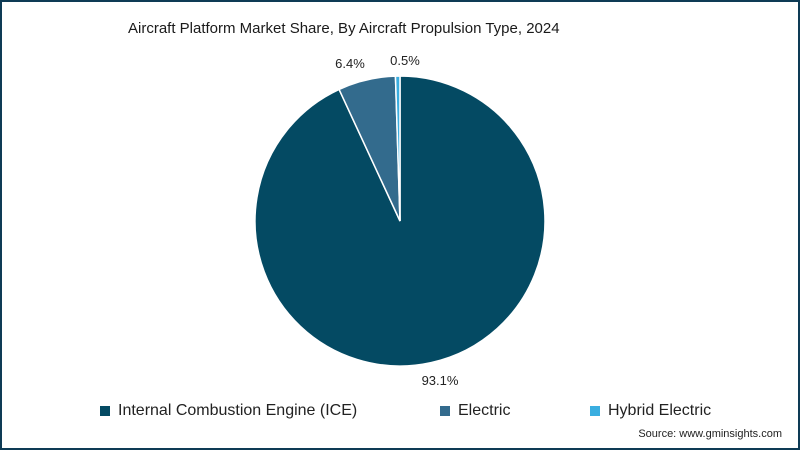  I want to click on pie-slice-hybrid-electric, so click(397, 148).